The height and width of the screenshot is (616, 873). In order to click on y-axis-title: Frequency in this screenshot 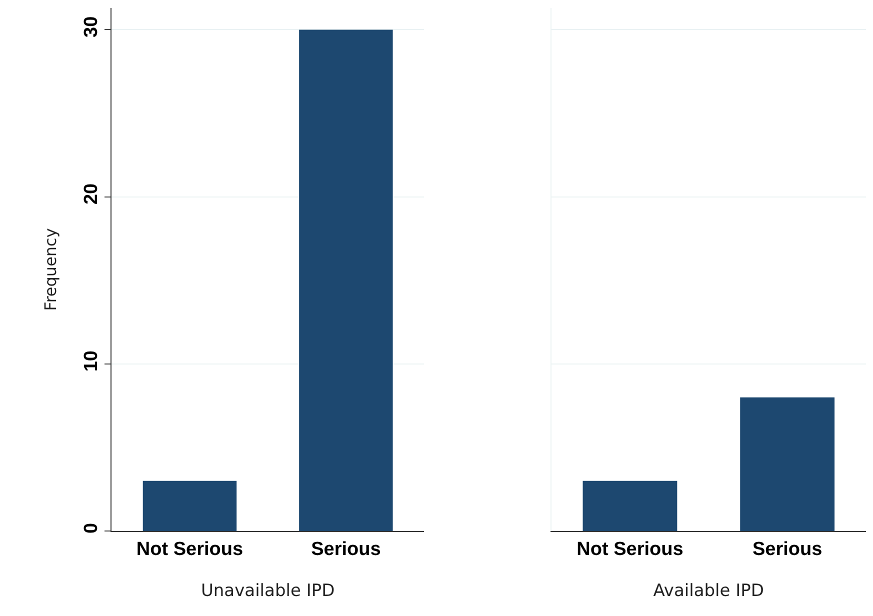, I will do `click(50, 269)`.